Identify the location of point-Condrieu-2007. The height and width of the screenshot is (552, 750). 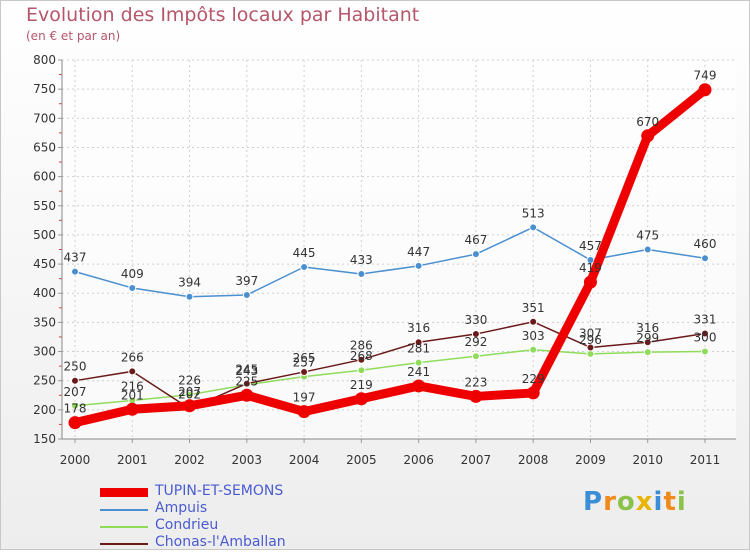
(475, 356).